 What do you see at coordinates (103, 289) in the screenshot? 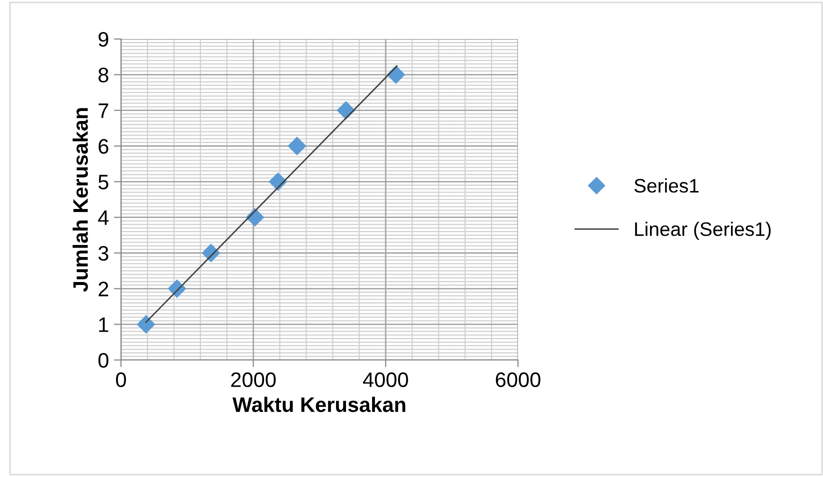
I see `y-tick-label: 2` at bounding box center [103, 289].